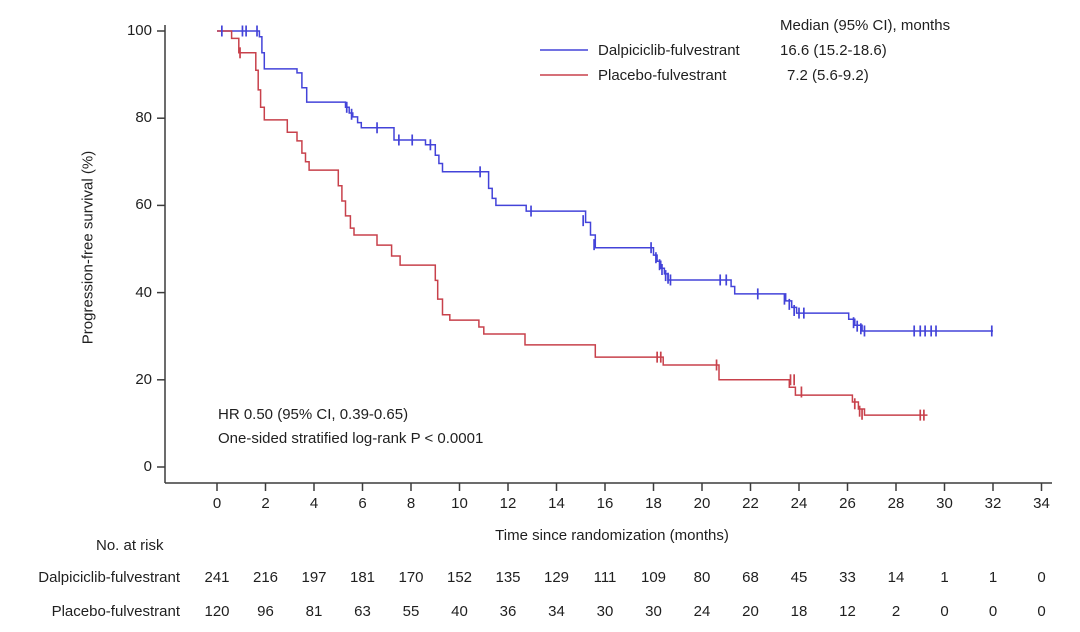 The height and width of the screenshot is (632, 1080). What do you see at coordinates (217, 577) in the screenshot?
I see `at-risk-count: 241` at bounding box center [217, 577].